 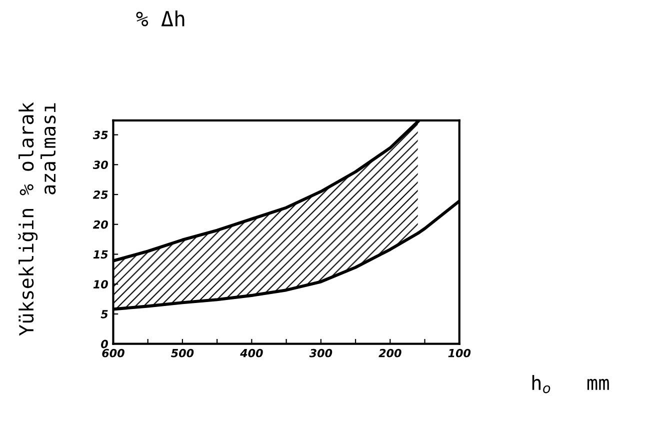 What do you see at coordinates (459, 353) in the screenshot?
I see `x-tick-label: 100` at bounding box center [459, 353].